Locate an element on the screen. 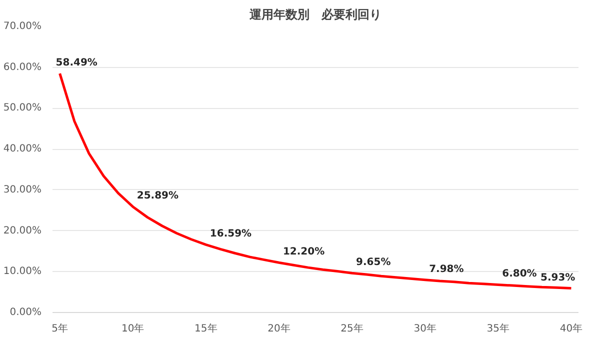  y-tick-label: 50.00% is located at coordinates (22, 108).